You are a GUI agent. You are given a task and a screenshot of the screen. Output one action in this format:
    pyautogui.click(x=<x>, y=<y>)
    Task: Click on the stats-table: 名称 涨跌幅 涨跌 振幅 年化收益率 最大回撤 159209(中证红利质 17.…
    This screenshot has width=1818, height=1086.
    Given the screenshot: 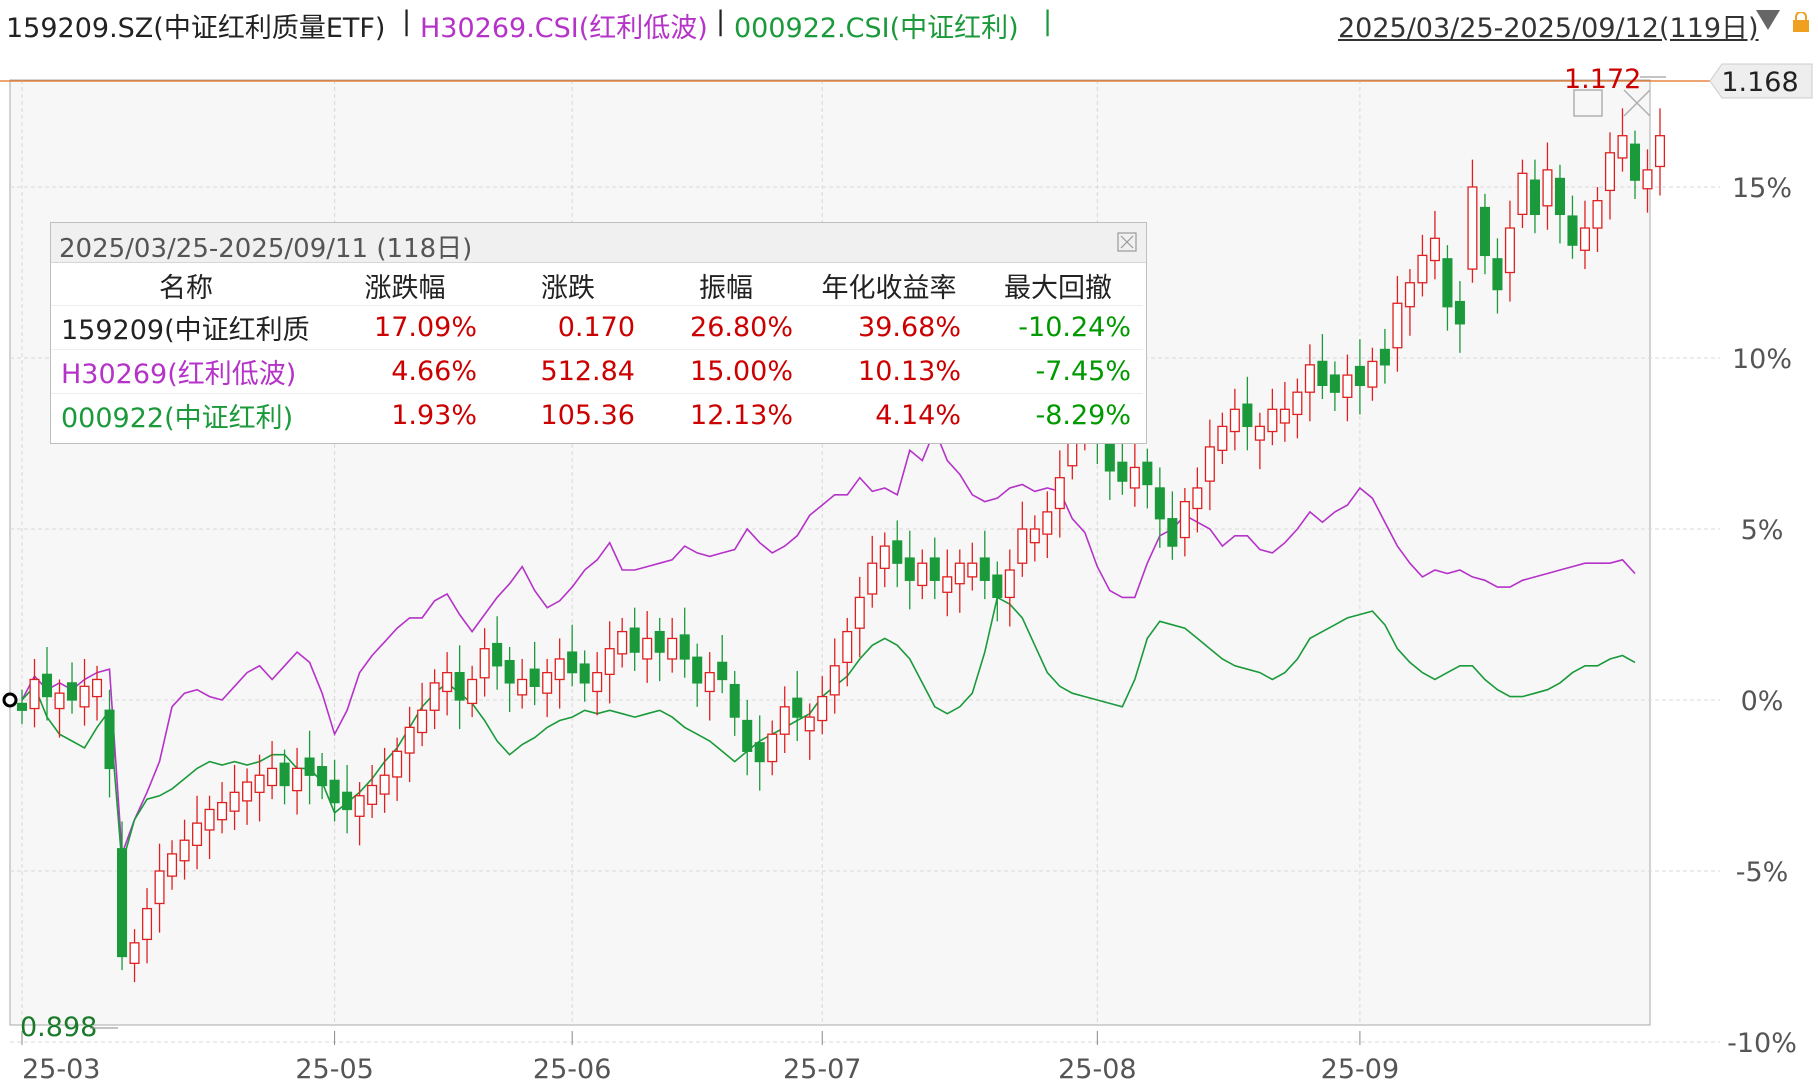 What is the action you would take?
    pyautogui.click(x=597, y=351)
    